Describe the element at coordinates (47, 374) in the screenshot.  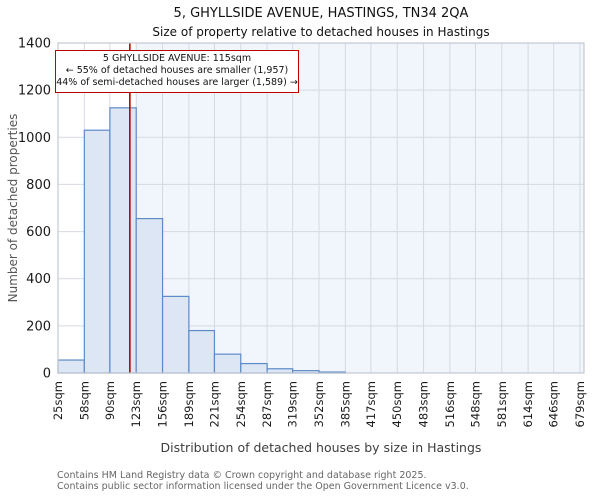
I see `y-tick-label: 0` at that location.